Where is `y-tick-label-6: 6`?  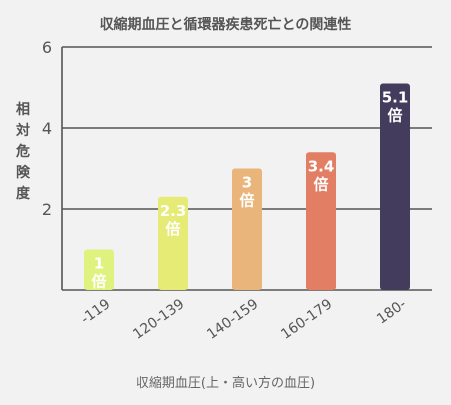 y-tick-label-6: 6 is located at coordinates (47, 47).